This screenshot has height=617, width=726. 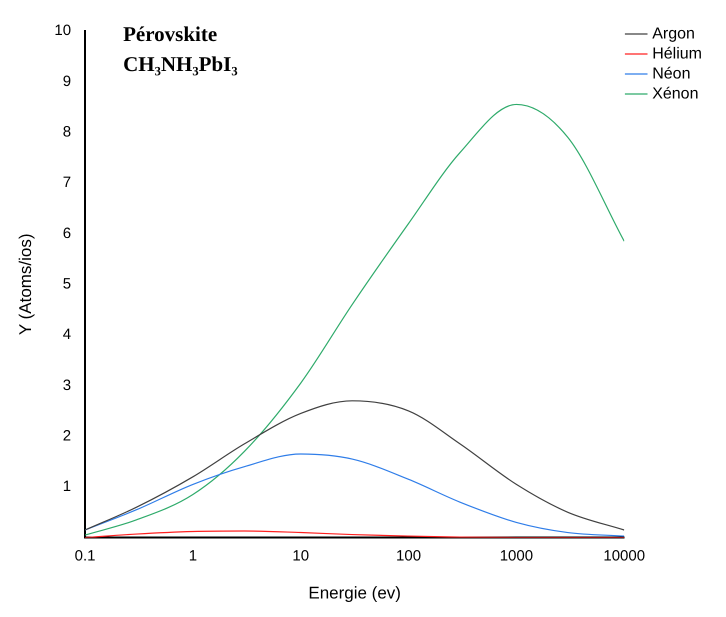 I want to click on legend-label: Xénon, so click(x=675, y=93).